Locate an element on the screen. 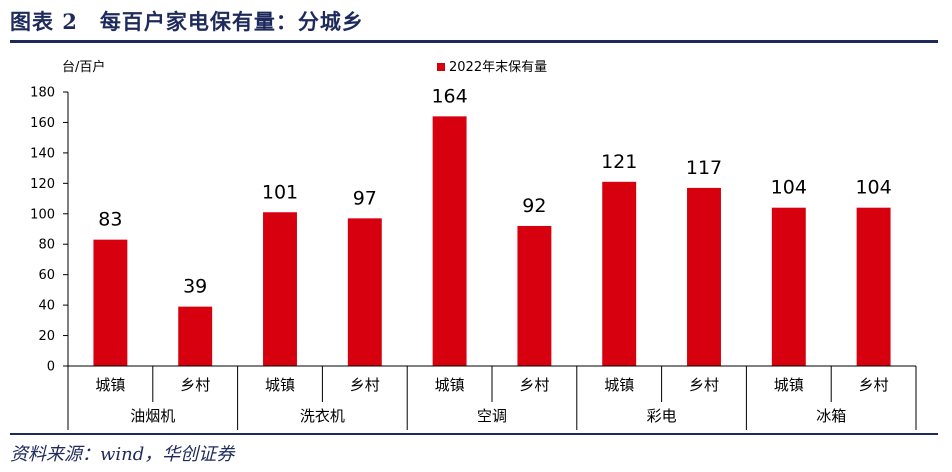 The image size is (952, 472). source-rule is located at coordinates (474, 434).